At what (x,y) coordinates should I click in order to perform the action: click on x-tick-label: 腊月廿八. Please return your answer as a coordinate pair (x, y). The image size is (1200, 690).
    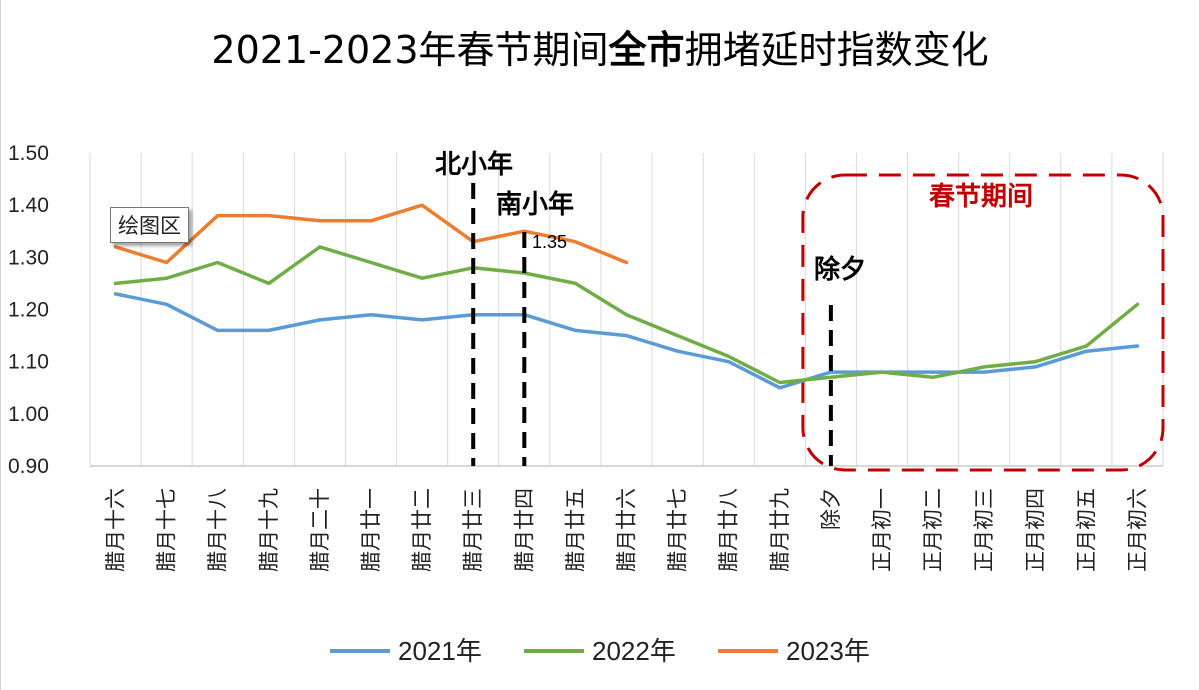
    Looking at the image, I should click on (729, 530).